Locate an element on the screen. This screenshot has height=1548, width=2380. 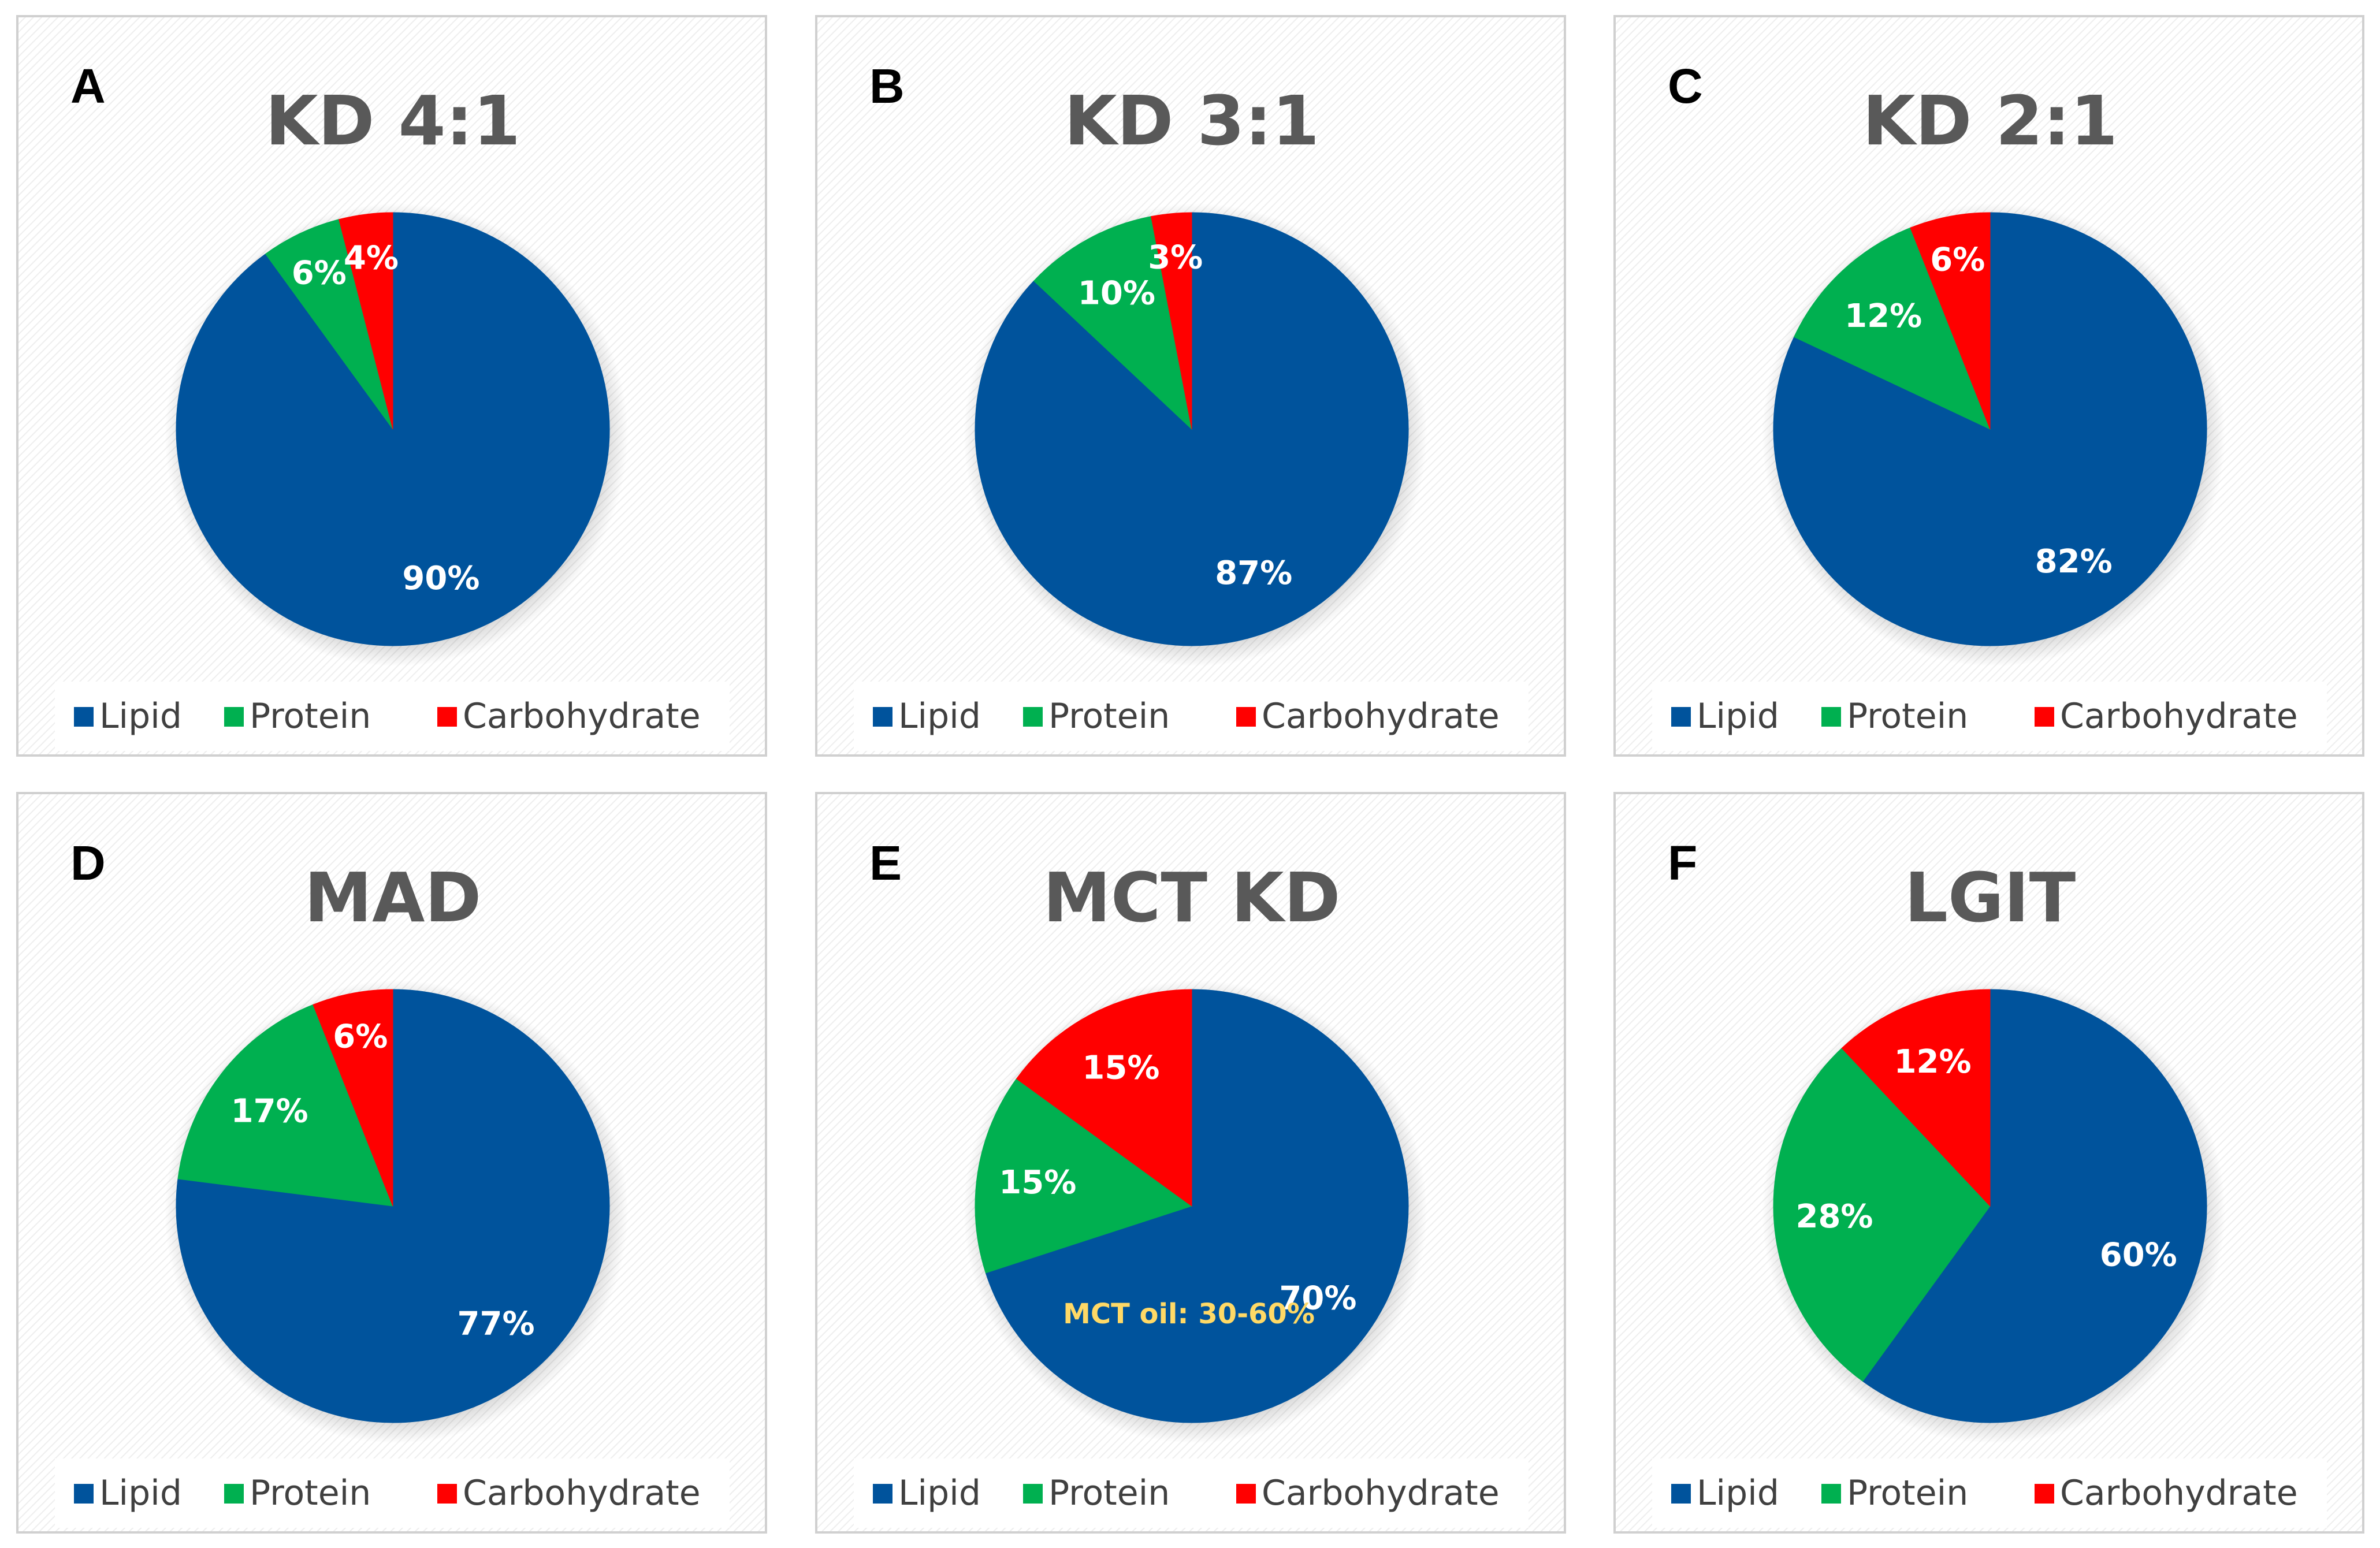
slice-label-protein: 17% is located at coordinates (269, 1112).